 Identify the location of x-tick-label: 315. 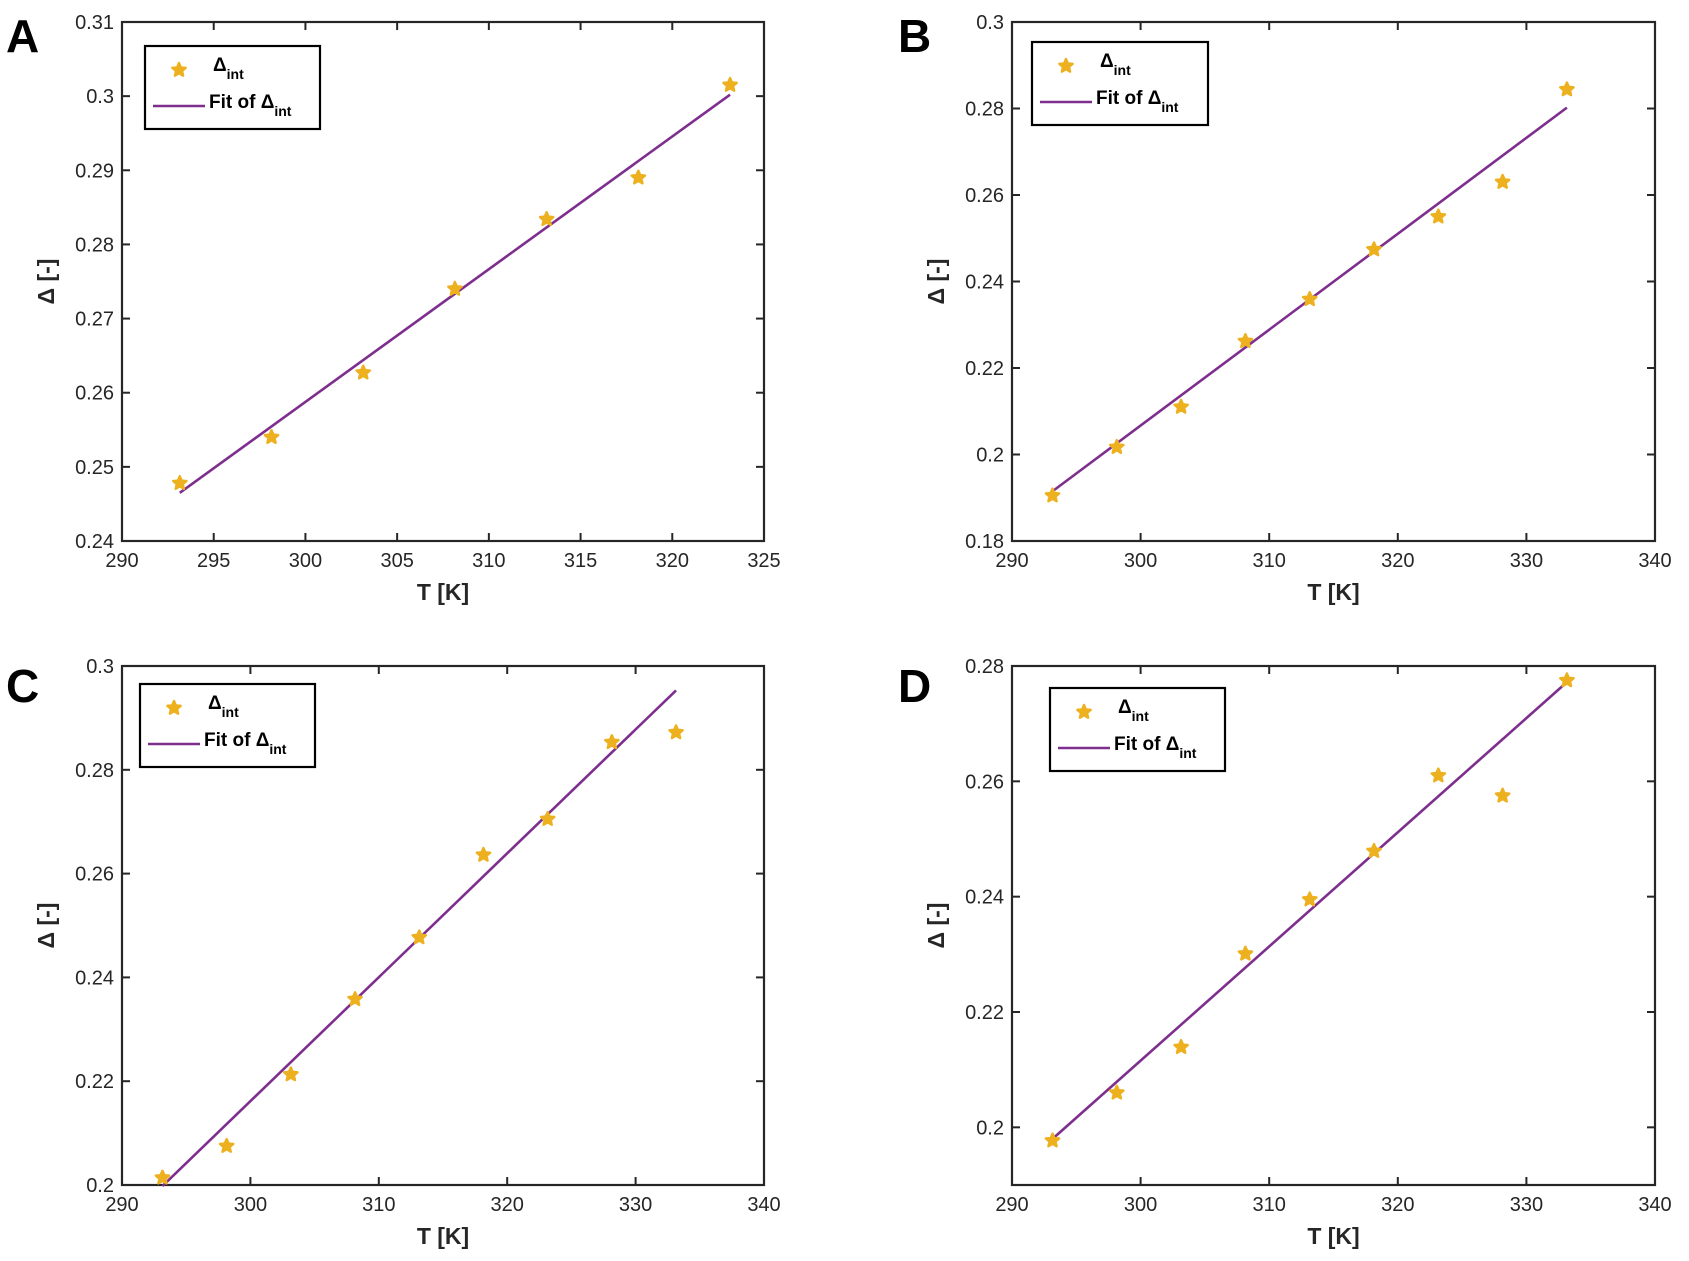
(580, 561).